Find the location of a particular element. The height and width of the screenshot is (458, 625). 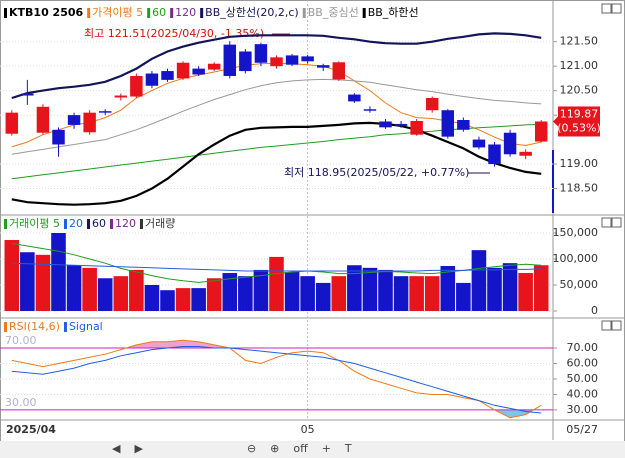

toolbar-button: T is located at coordinates (348, 448).